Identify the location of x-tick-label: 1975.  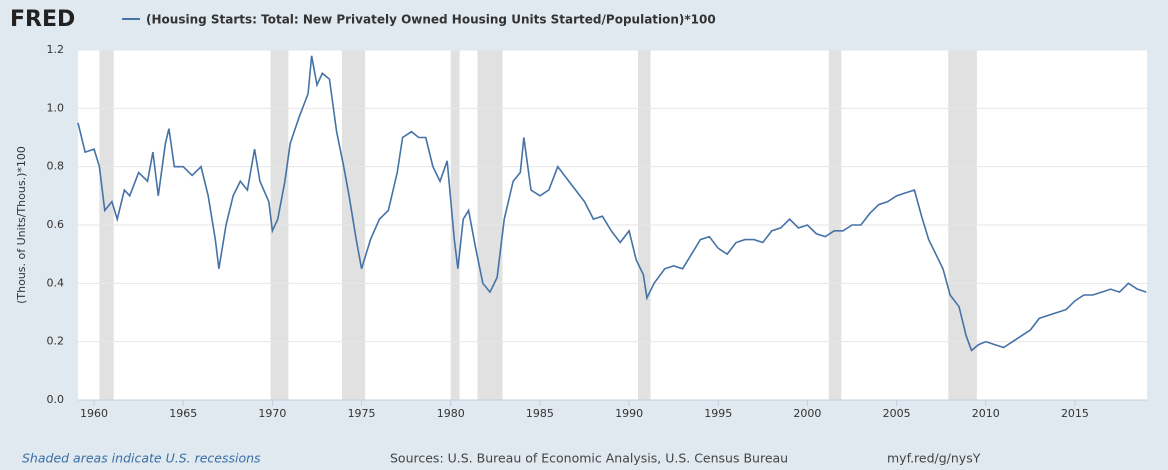
(362, 413).